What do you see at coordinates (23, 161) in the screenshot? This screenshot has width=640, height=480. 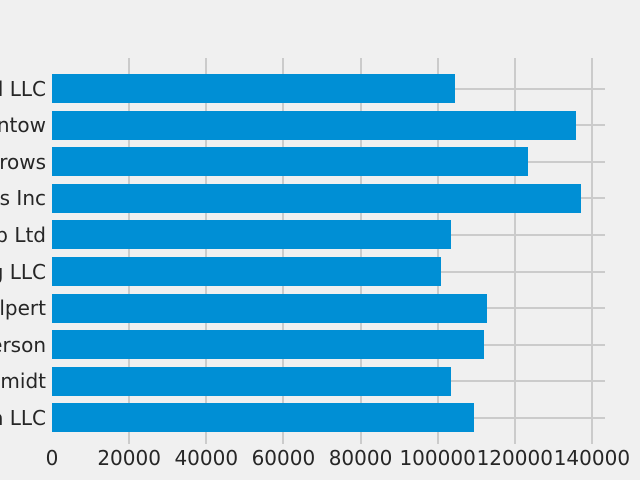 I see `y-tick-label: rows` at bounding box center [23, 161].